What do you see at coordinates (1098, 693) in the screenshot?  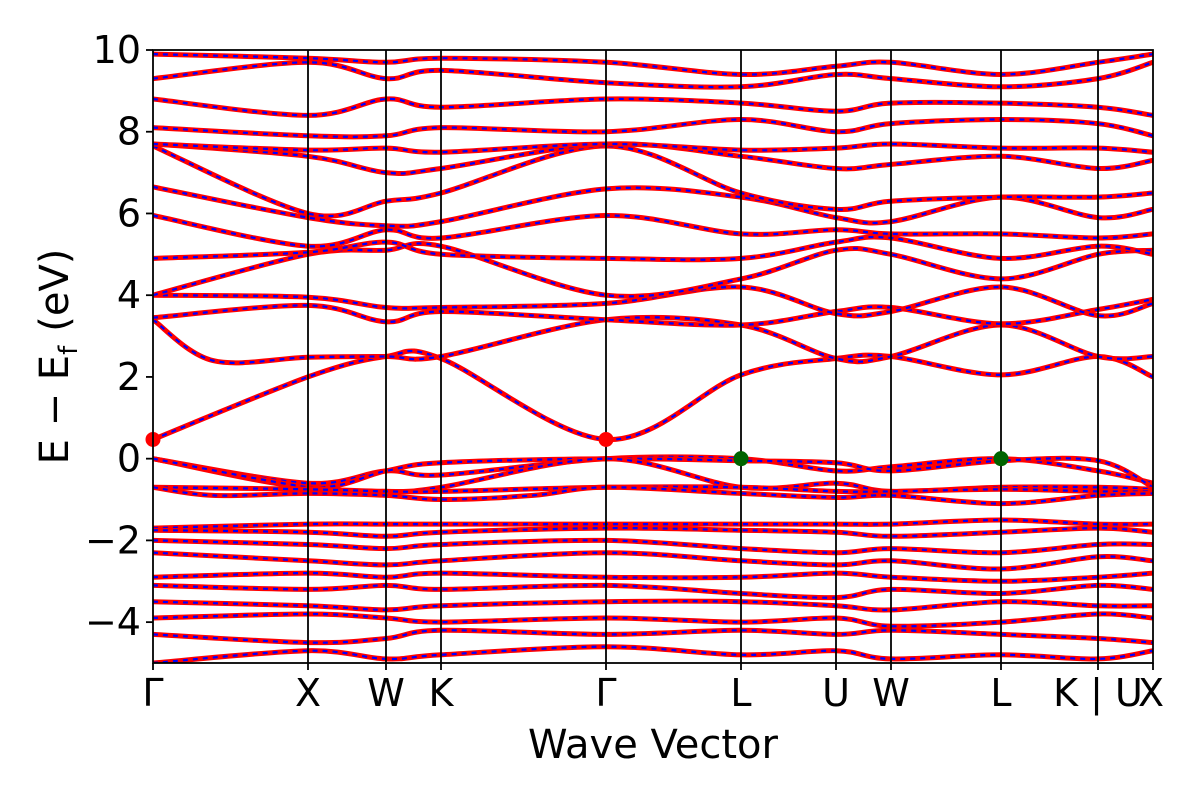 I see `x-tick-label: K | U` at bounding box center [1098, 693].